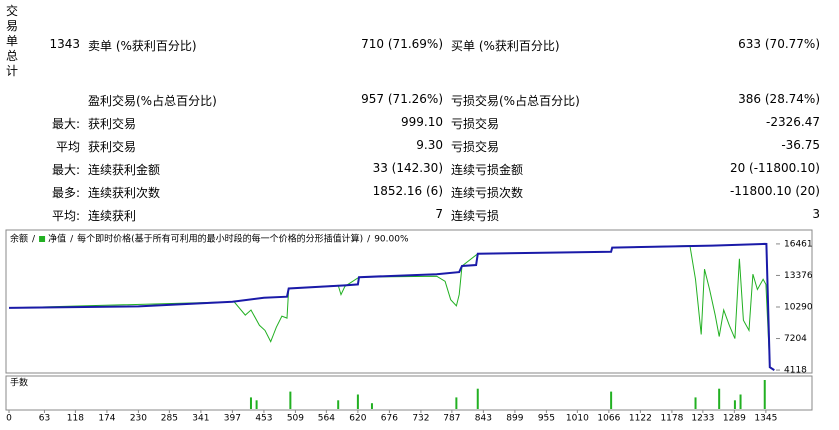 The width and height of the screenshot is (839, 430). What do you see at coordinates (402, 44) in the screenshot?
I see `table-cell: 710 (71.69%)` at bounding box center [402, 44].